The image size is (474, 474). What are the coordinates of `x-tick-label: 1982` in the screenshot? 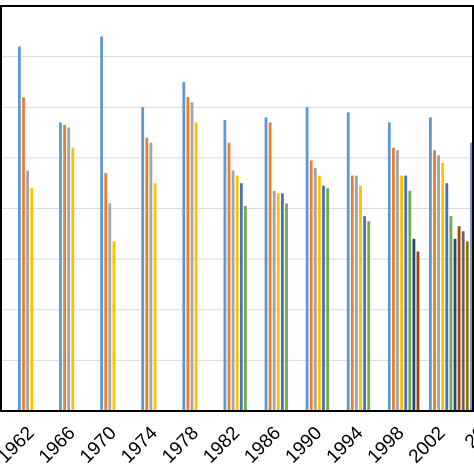 It's located at (221, 445).